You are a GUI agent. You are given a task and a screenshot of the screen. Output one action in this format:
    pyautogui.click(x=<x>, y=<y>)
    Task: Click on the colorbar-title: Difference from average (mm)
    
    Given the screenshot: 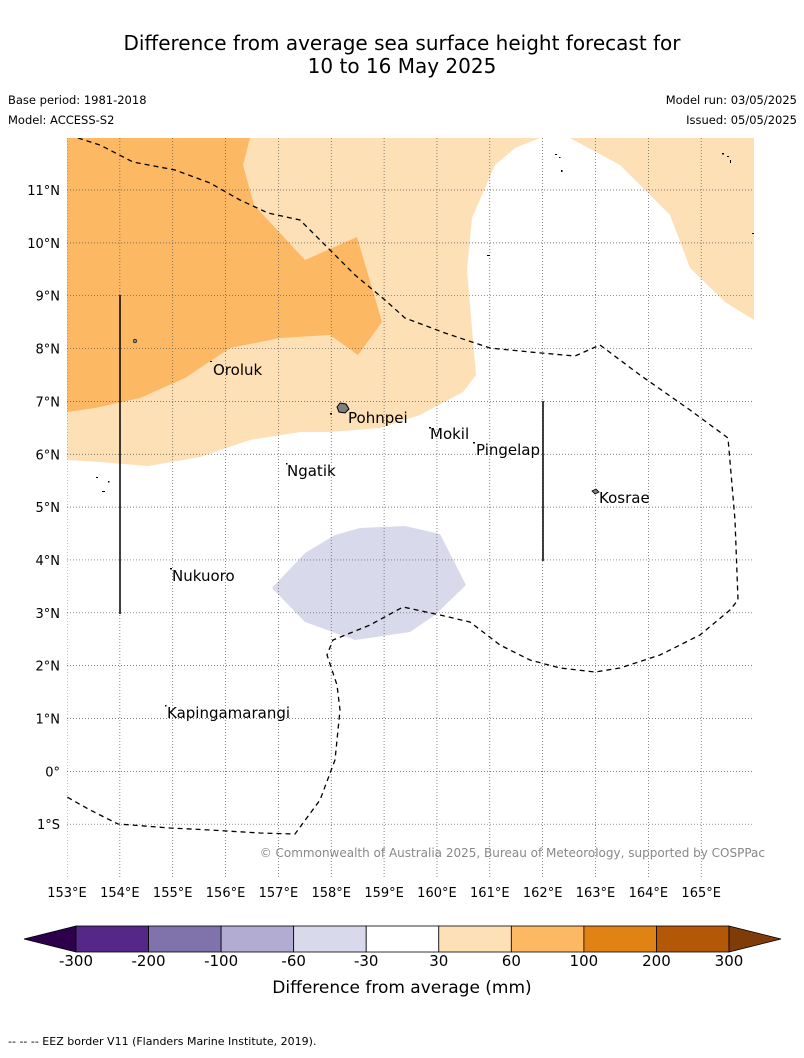 What is the action you would take?
    pyautogui.click(x=402, y=988)
    